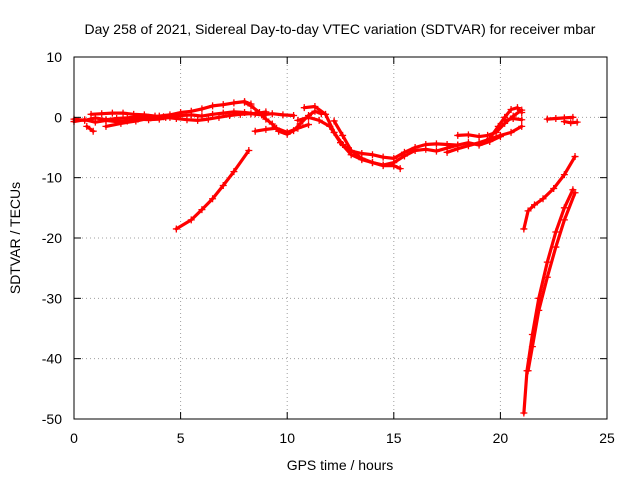 This screenshot has height=480, width=640. I want to click on y-tick-label: -20, so click(52, 238).